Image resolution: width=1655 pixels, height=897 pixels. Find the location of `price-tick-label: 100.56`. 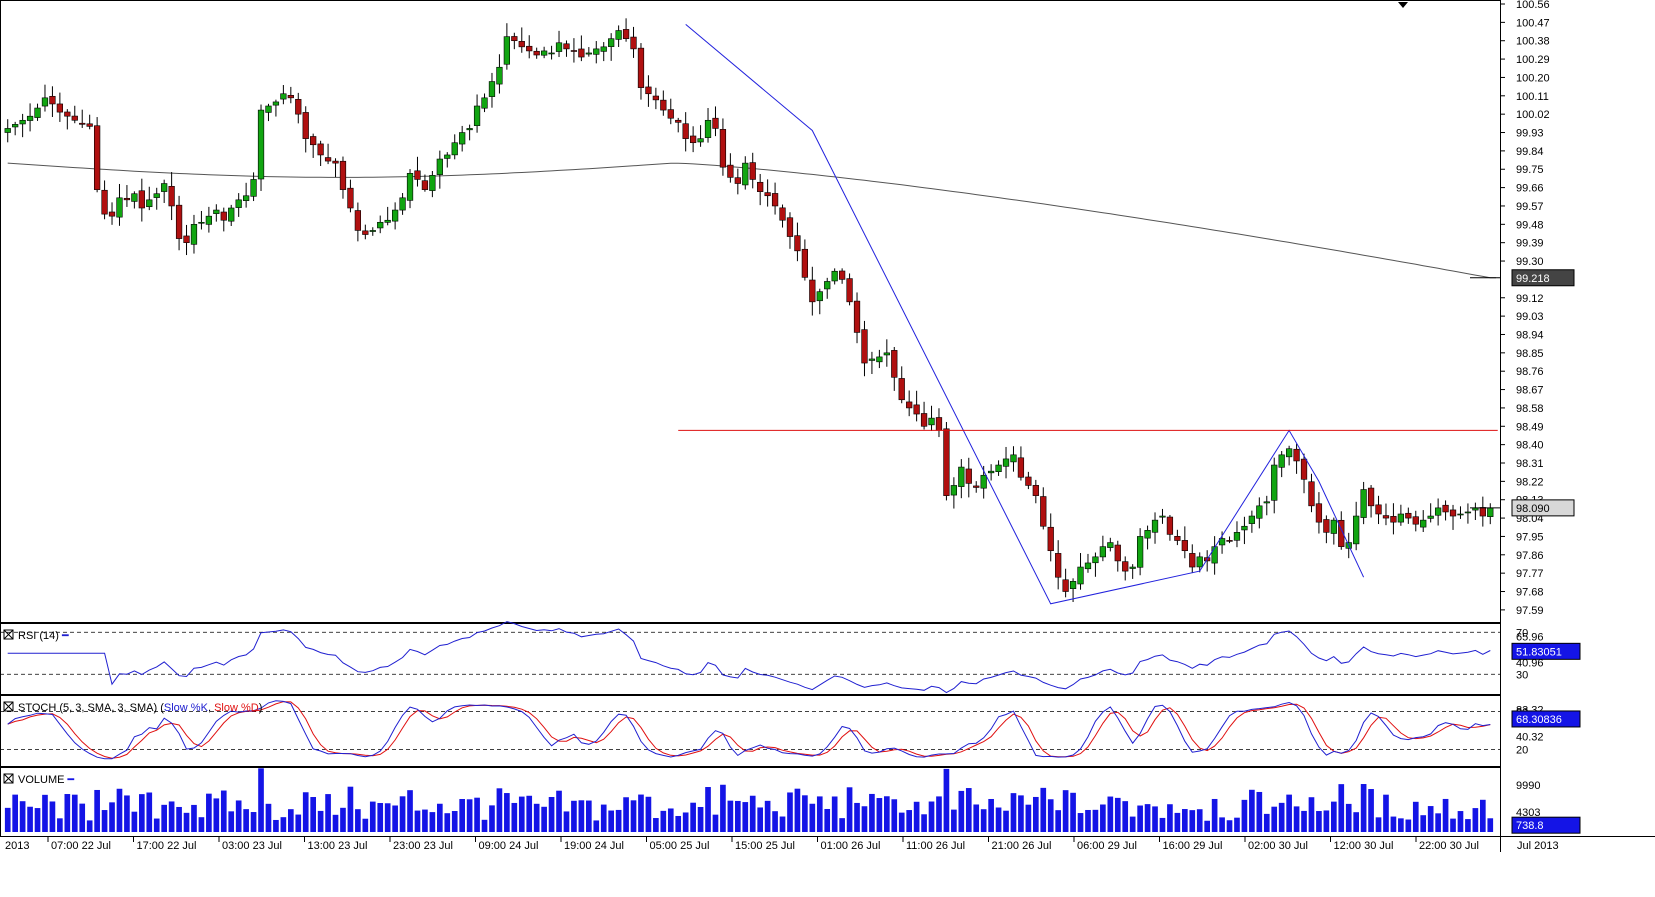

price-tick-label: 100.56 is located at coordinates (1533, 5).